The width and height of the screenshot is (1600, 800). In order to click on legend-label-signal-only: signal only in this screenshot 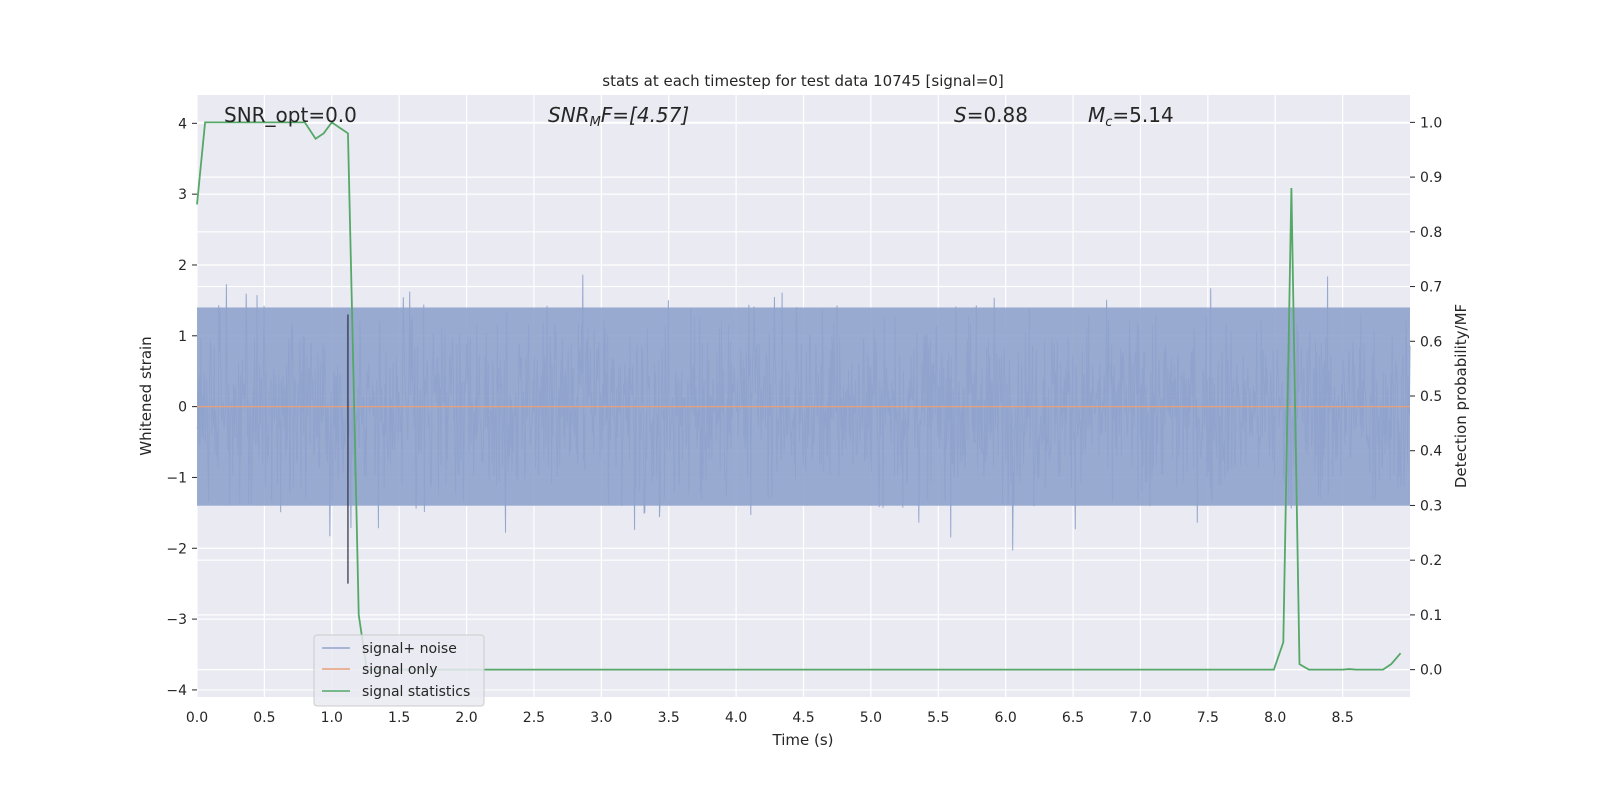, I will do `click(399, 670)`.